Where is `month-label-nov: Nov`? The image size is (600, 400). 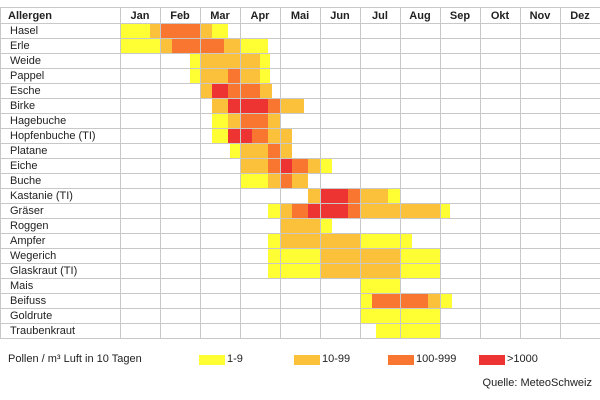 month-label-nov: Nov is located at coordinates (541, 16).